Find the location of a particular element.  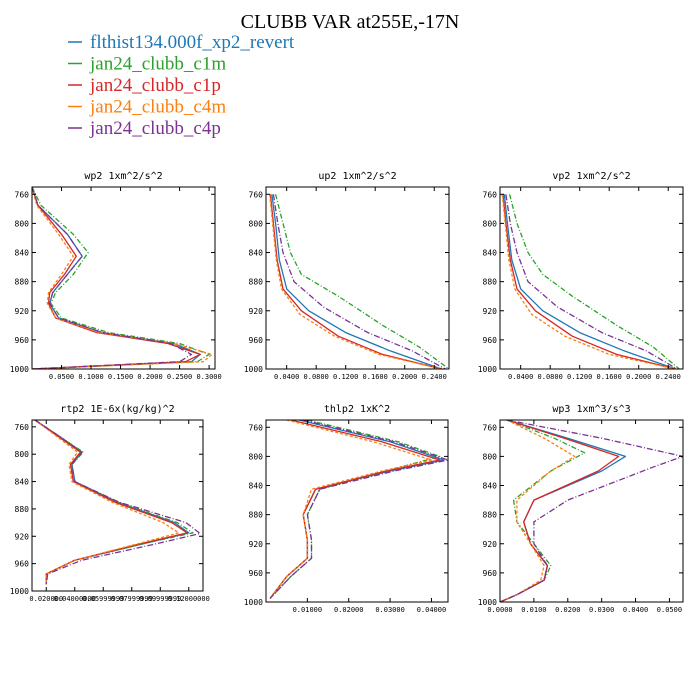

x-tick-label: 0.1200 is located at coordinates (579, 377).